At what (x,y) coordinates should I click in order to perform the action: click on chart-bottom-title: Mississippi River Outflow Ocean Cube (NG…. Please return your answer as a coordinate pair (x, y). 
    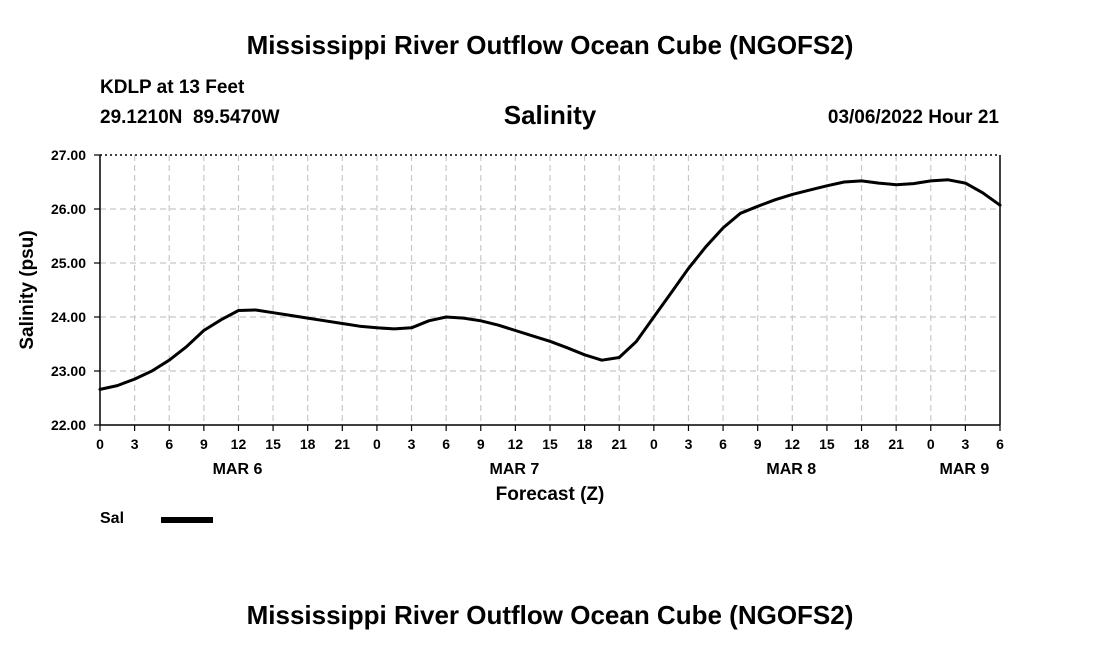
    Looking at the image, I should click on (550, 615).